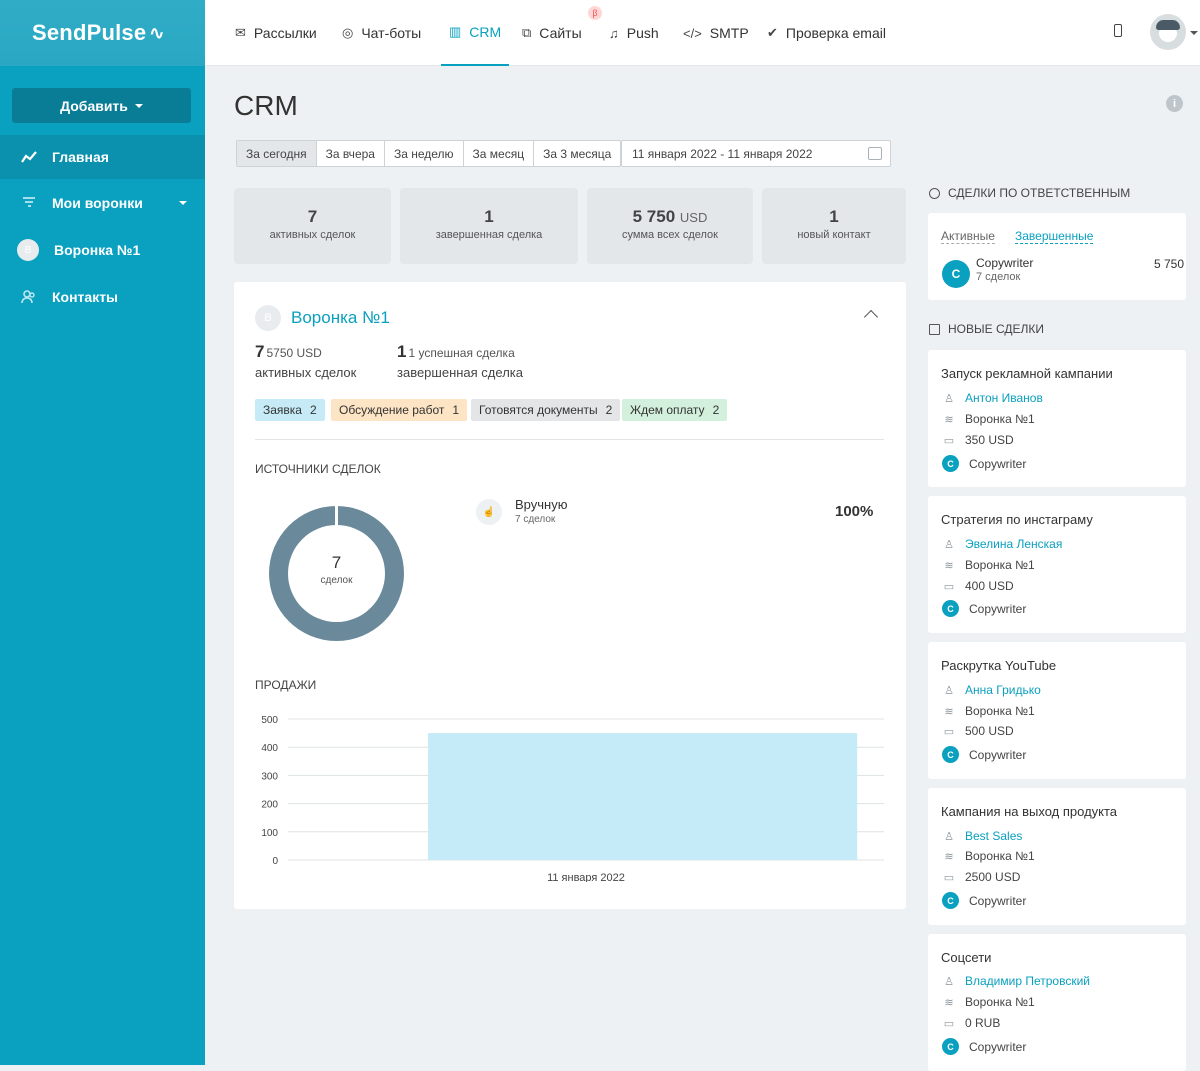 The height and width of the screenshot is (1071, 1200). I want to click on stat-label: завершенная сделка, so click(489, 235).